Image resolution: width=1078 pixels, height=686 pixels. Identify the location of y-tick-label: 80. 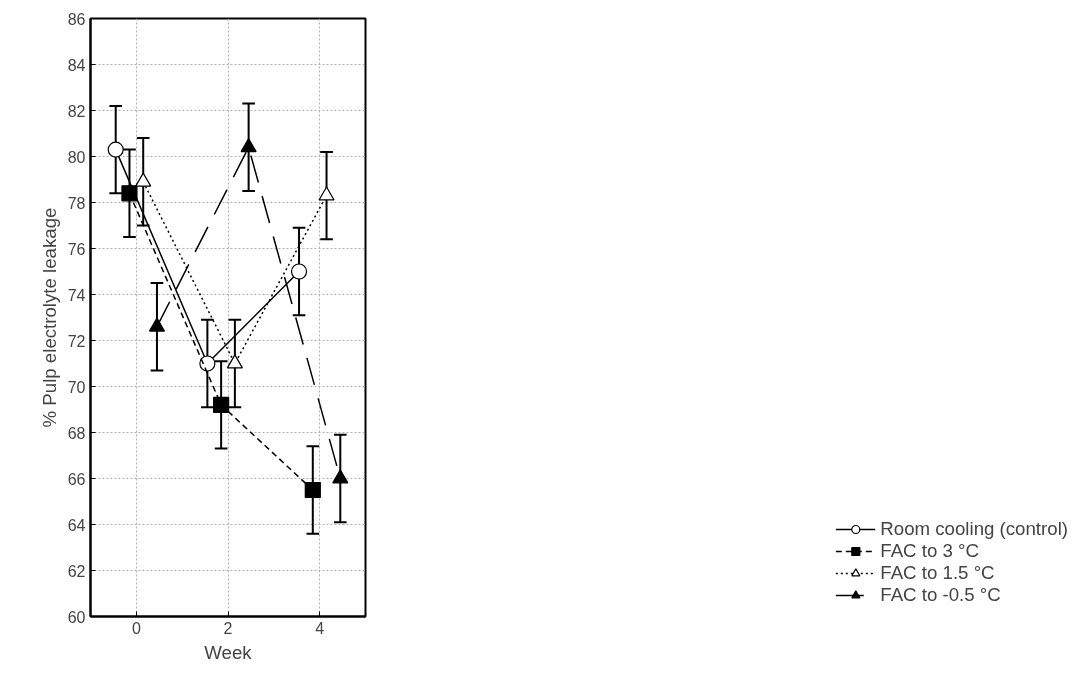
(76, 157).